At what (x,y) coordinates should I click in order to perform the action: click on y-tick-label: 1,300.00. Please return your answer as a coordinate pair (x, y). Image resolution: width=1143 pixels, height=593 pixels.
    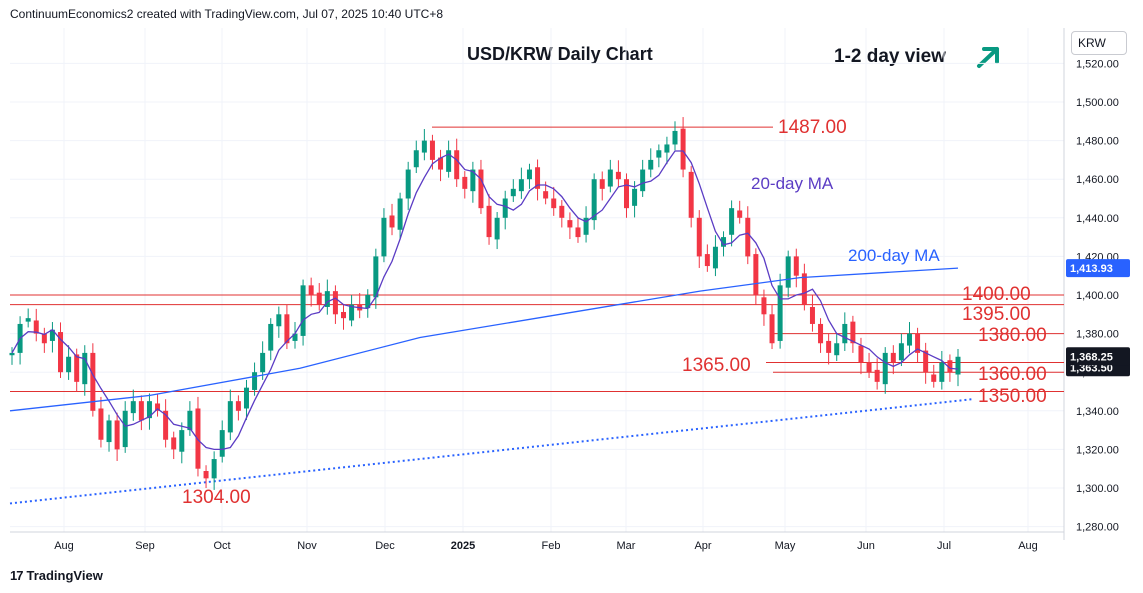
    Looking at the image, I should click on (1097, 489).